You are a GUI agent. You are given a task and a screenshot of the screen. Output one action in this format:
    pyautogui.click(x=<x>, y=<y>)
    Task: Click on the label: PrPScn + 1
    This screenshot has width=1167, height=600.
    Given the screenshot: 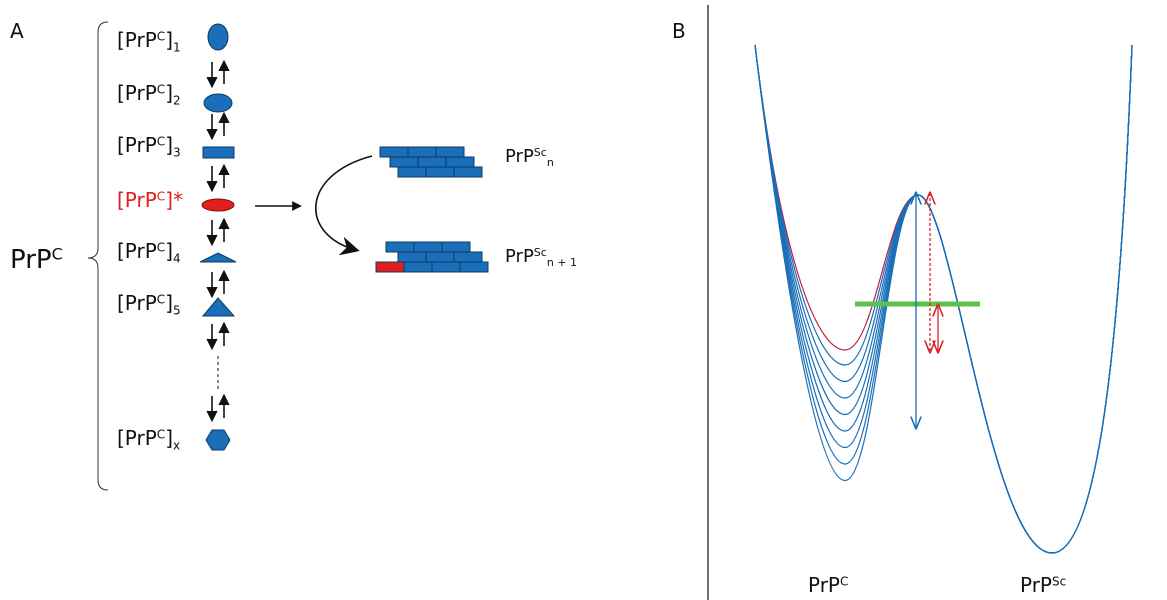 What is the action you would take?
    pyautogui.click(x=541, y=257)
    